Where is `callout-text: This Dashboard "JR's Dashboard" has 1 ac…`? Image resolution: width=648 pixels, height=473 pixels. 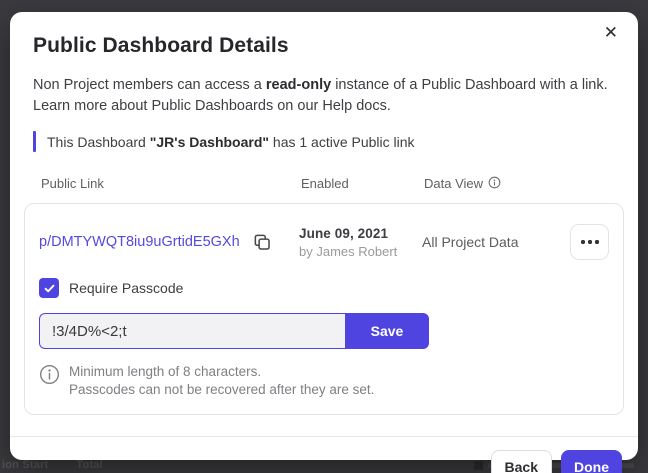
callout-text: This Dashboard "JR's Dashboard" has 1 ac… is located at coordinates (231, 141).